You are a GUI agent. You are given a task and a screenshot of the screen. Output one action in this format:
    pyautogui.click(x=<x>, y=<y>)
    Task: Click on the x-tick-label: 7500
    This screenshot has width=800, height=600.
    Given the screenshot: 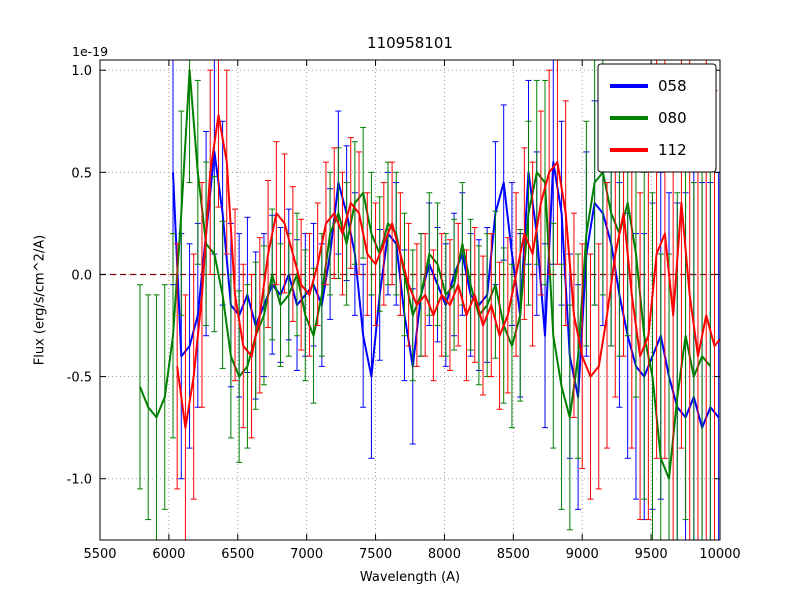 What is the action you would take?
    pyautogui.click(x=375, y=554)
    